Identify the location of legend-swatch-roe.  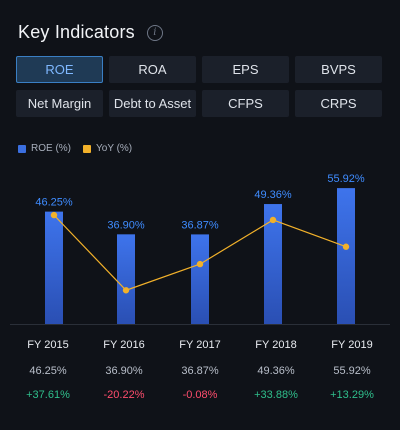
(22, 148).